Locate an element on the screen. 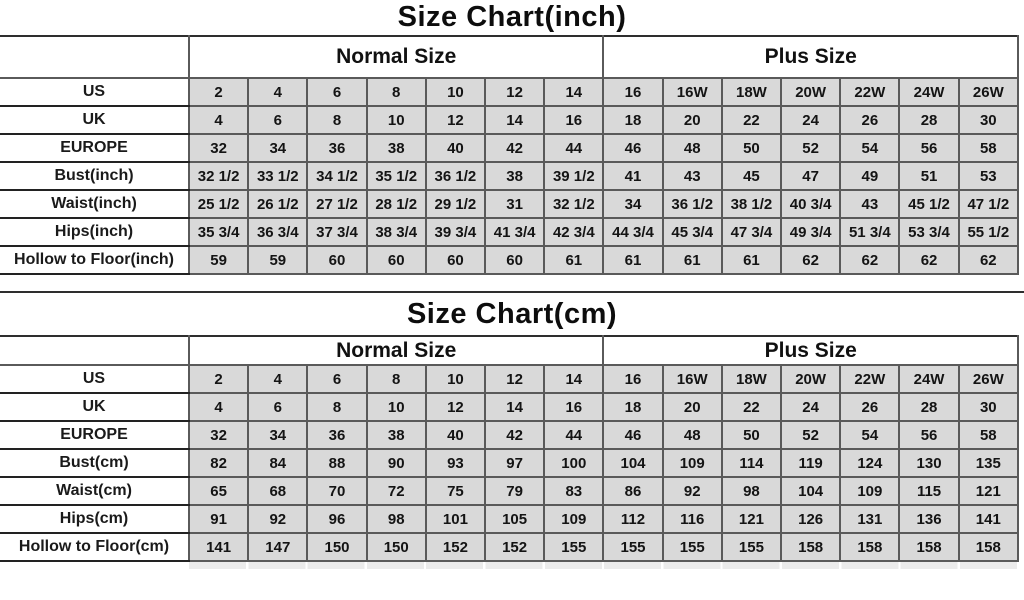 The image size is (1024, 600). size-value-cell: 72 is located at coordinates (396, 491).